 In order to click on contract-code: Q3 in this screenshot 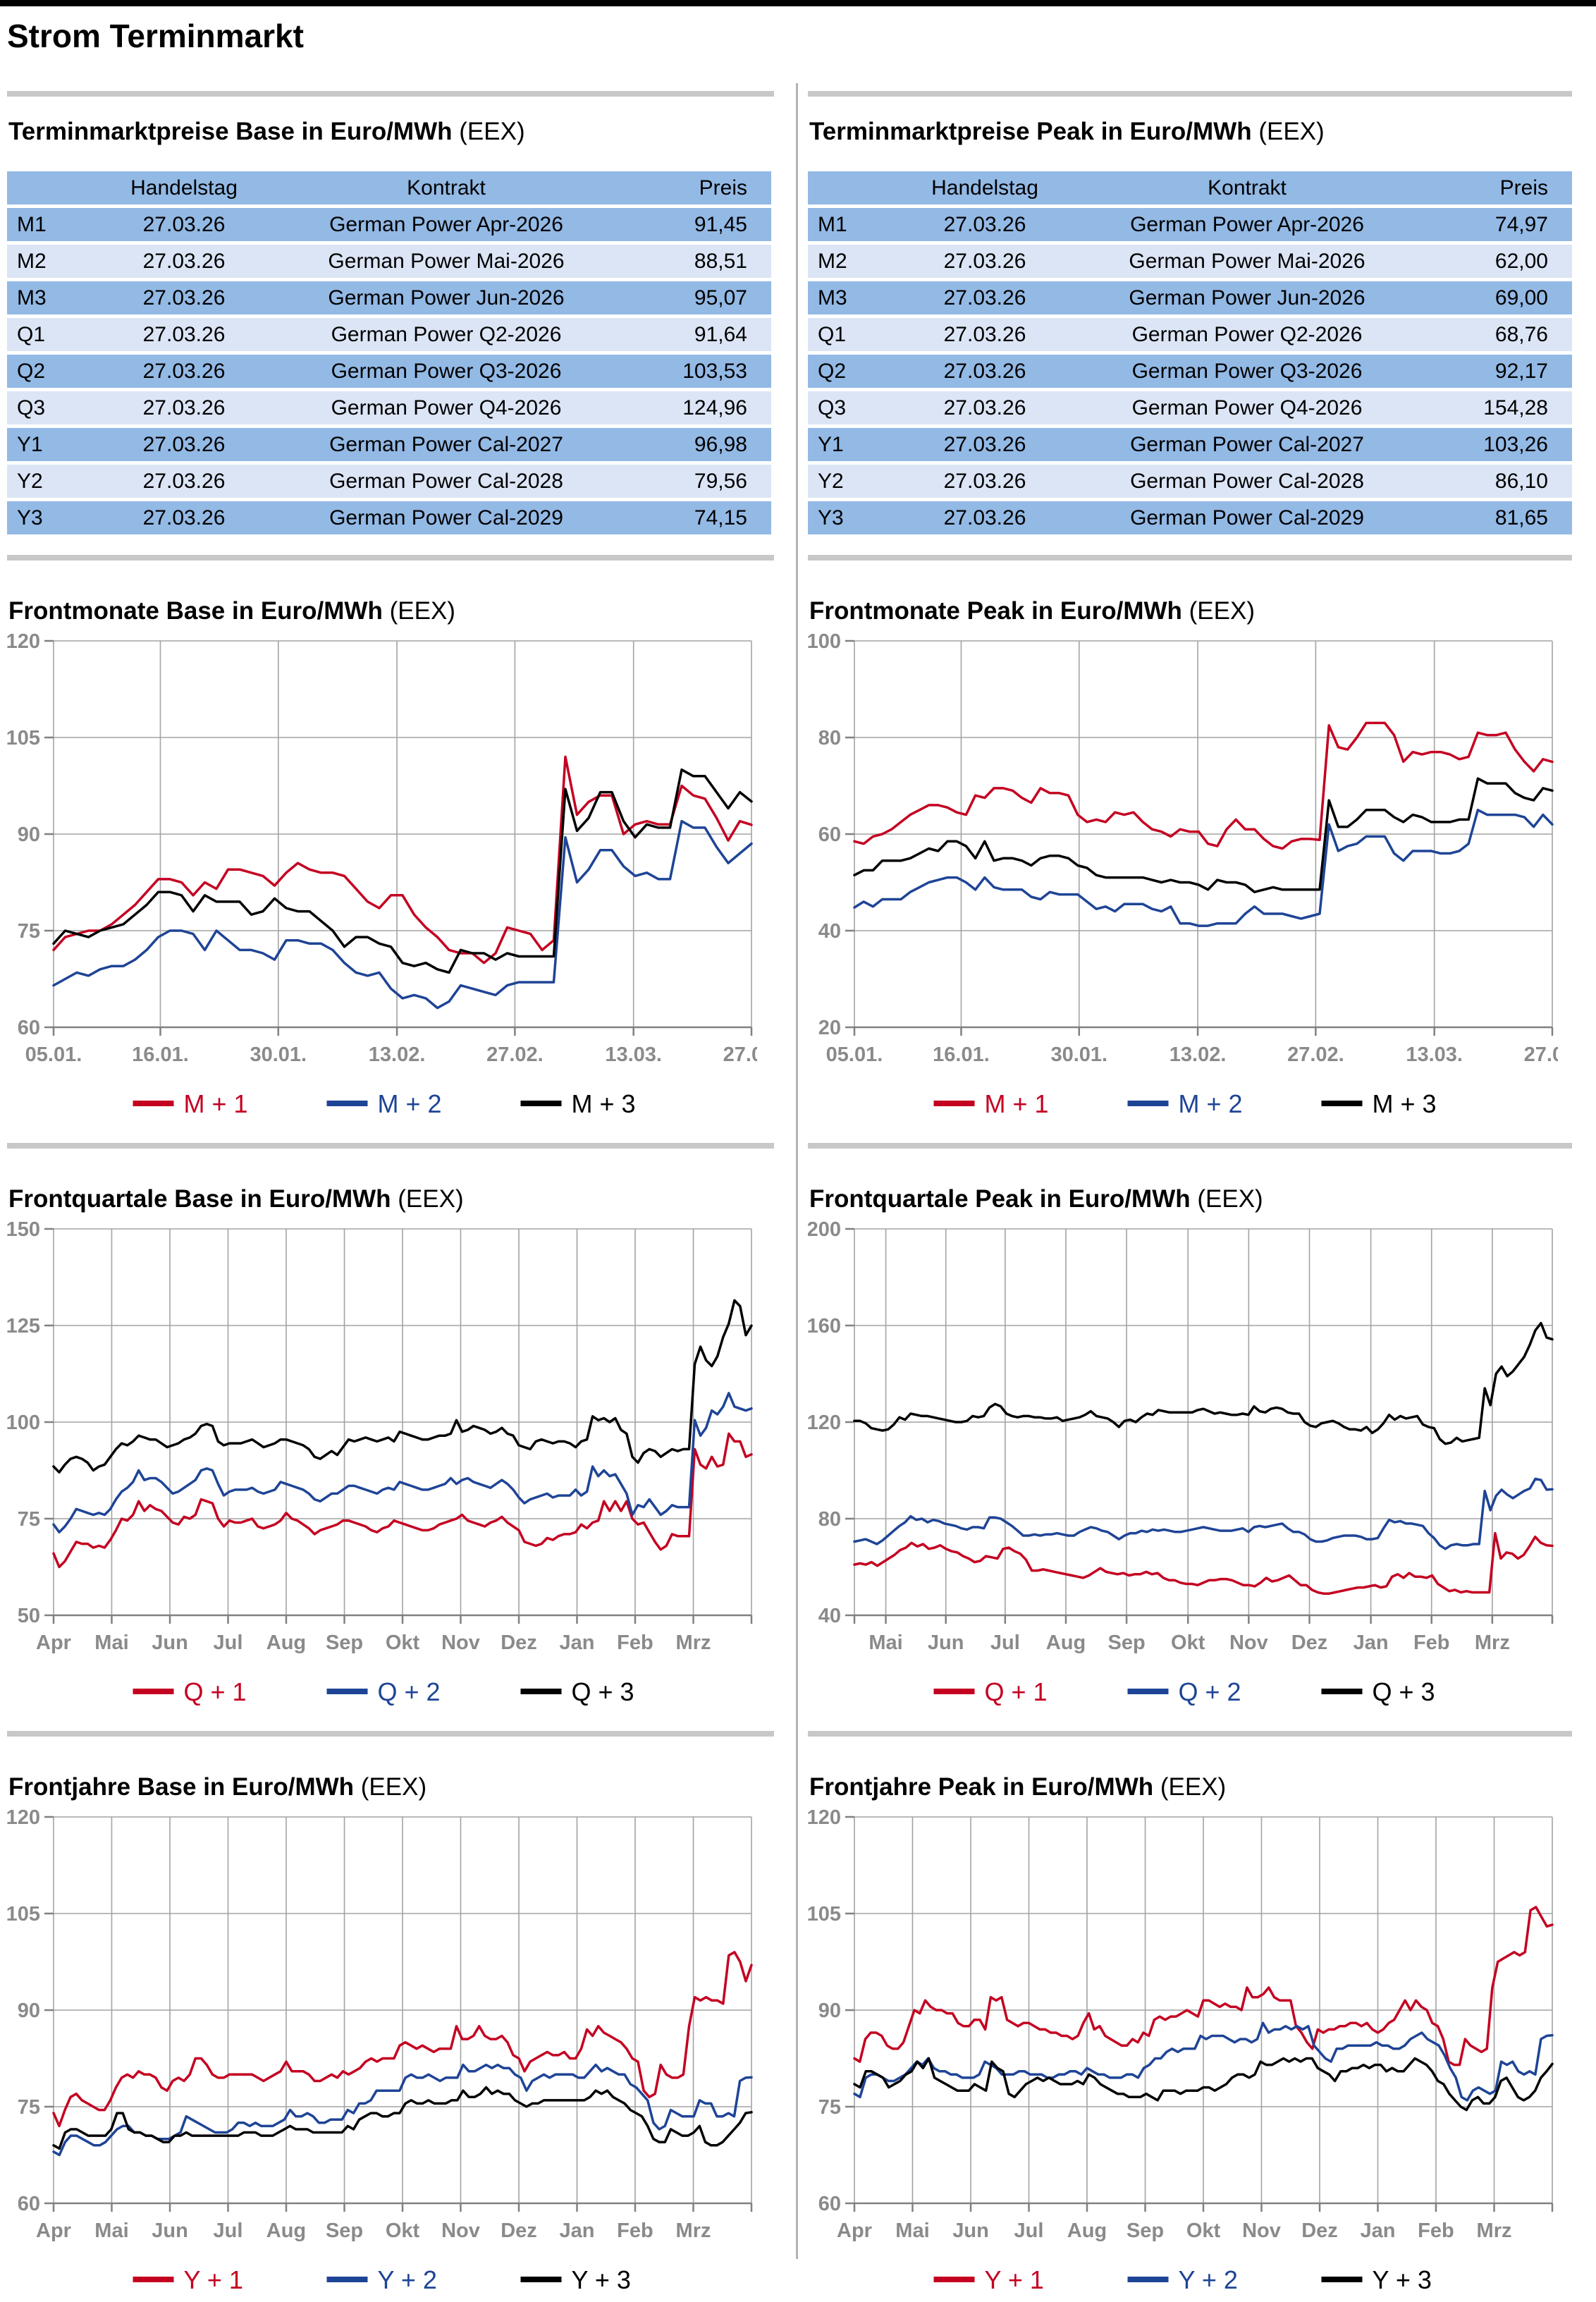, I will do `click(49, 410)`.